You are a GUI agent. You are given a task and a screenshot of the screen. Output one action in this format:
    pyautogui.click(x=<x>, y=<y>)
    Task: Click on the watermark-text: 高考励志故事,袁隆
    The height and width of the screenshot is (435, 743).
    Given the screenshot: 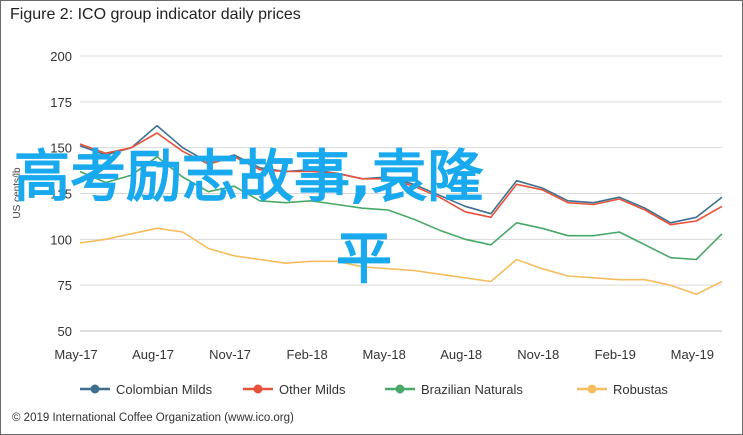 What is the action you would take?
    pyautogui.click(x=248, y=178)
    